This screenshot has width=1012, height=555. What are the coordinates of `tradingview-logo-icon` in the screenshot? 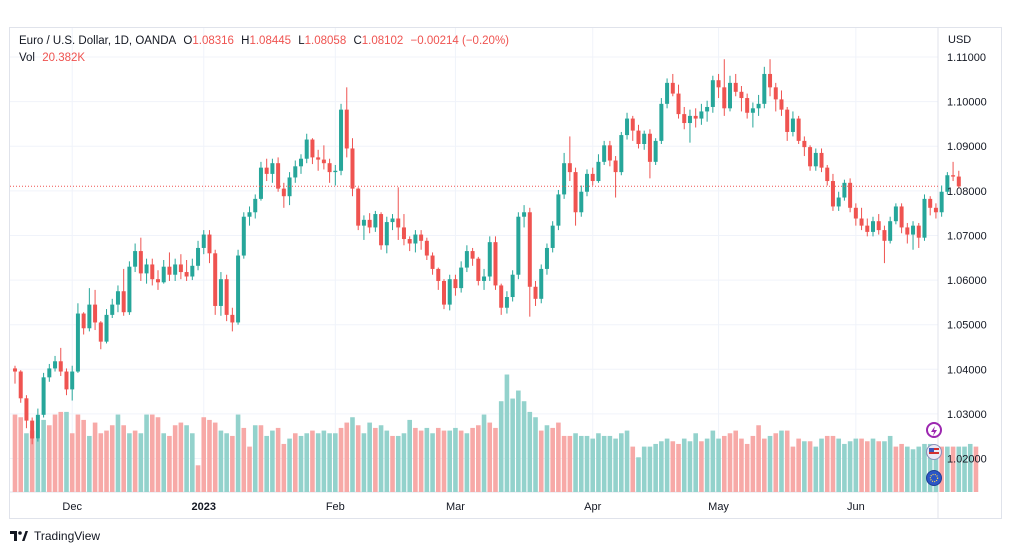 It's located at (19, 536).